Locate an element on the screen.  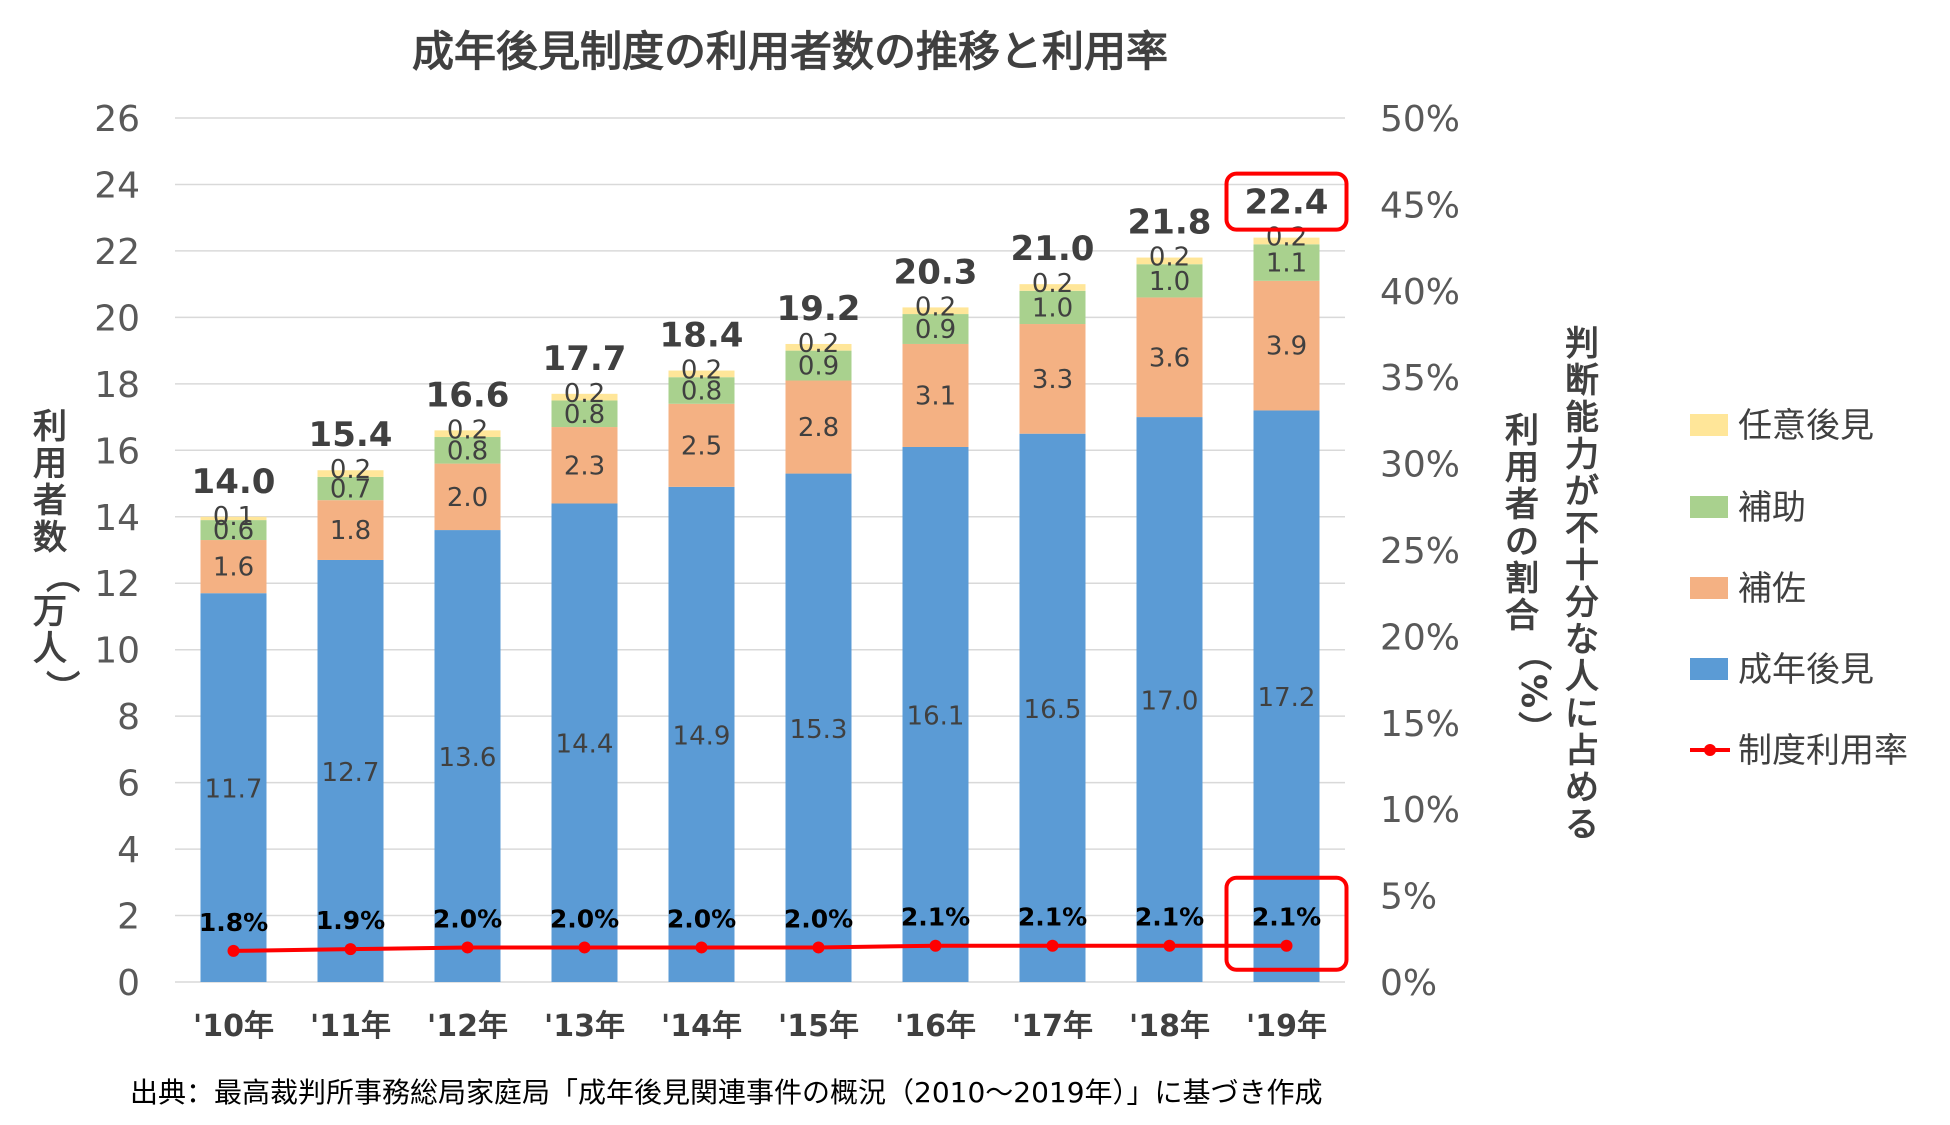
segment-label: 3.6 is located at coordinates (1169, 358).